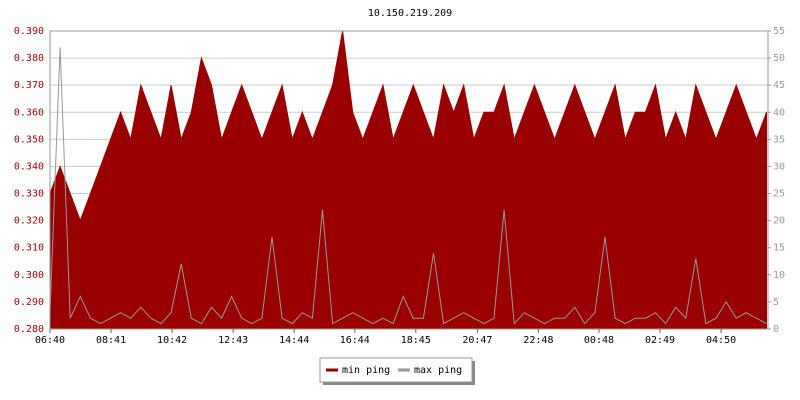 Image resolution: width=800 pixels, height=400 pixels. I want to click on y-tick-label: 0.390, so click(29, 31).